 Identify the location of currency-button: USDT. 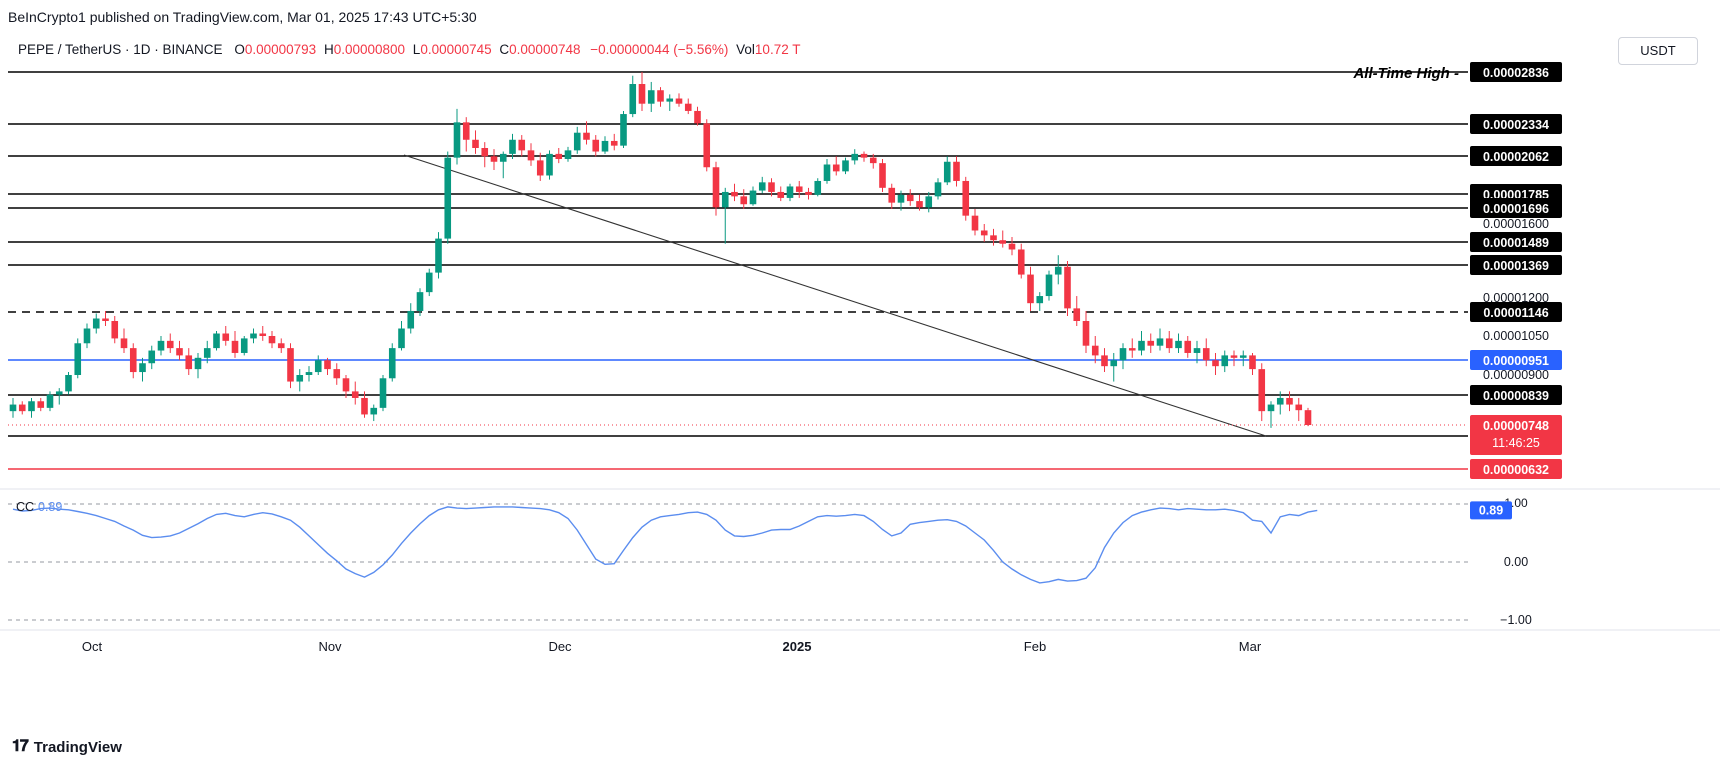
(1658, 51).